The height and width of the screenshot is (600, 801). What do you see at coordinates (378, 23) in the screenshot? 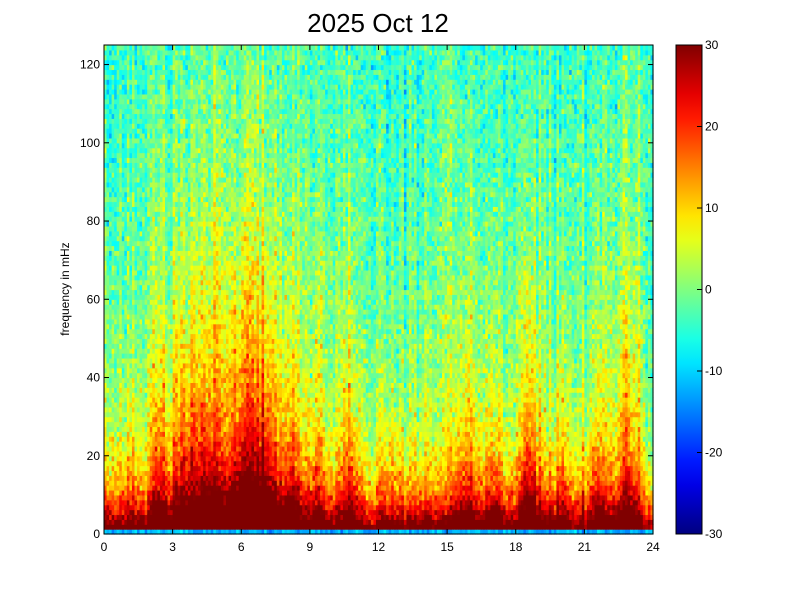
I see `chart-title: 2025 Oct 12` at bounding box center [378, 23].